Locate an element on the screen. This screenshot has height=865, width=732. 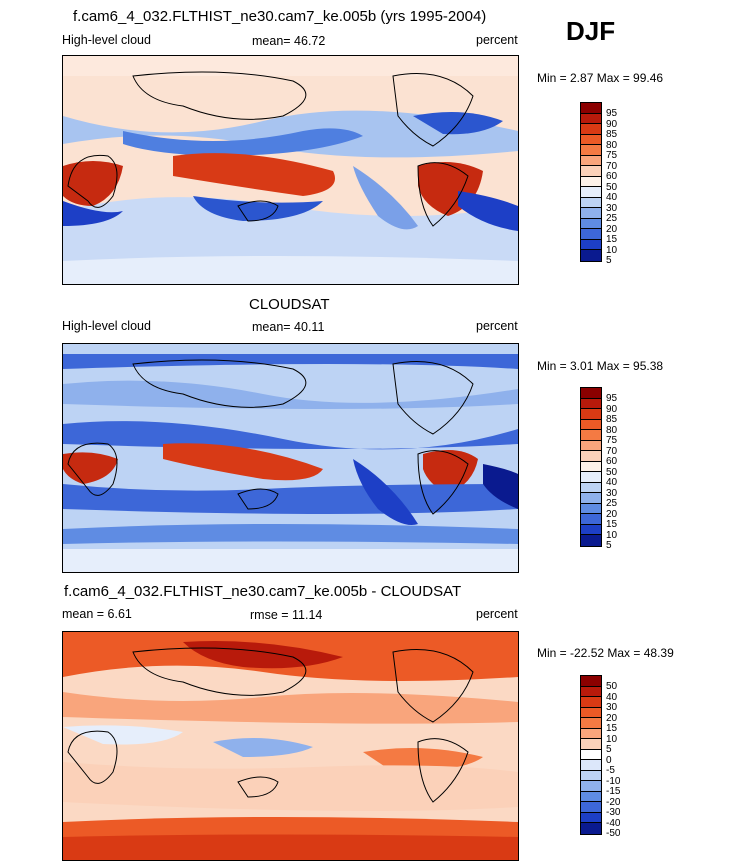
panel-mean-diff: mean = 6.61 is located at coordinates (97, 614).